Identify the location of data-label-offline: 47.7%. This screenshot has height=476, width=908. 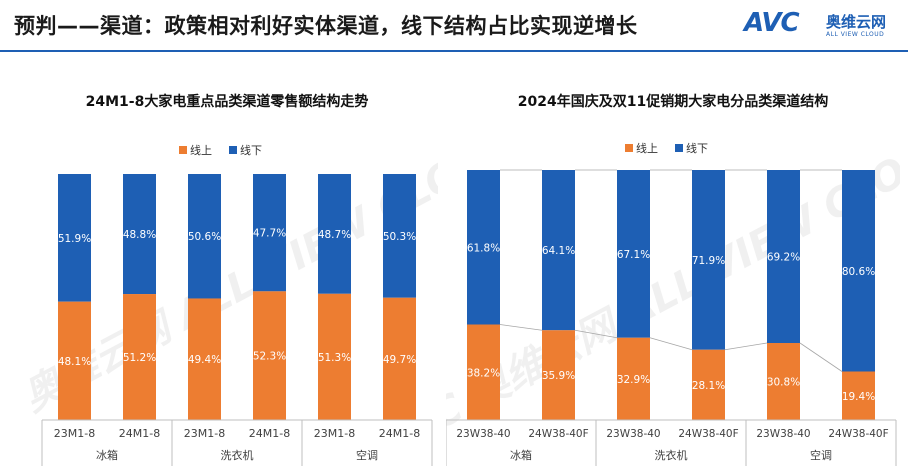
(269, 234).